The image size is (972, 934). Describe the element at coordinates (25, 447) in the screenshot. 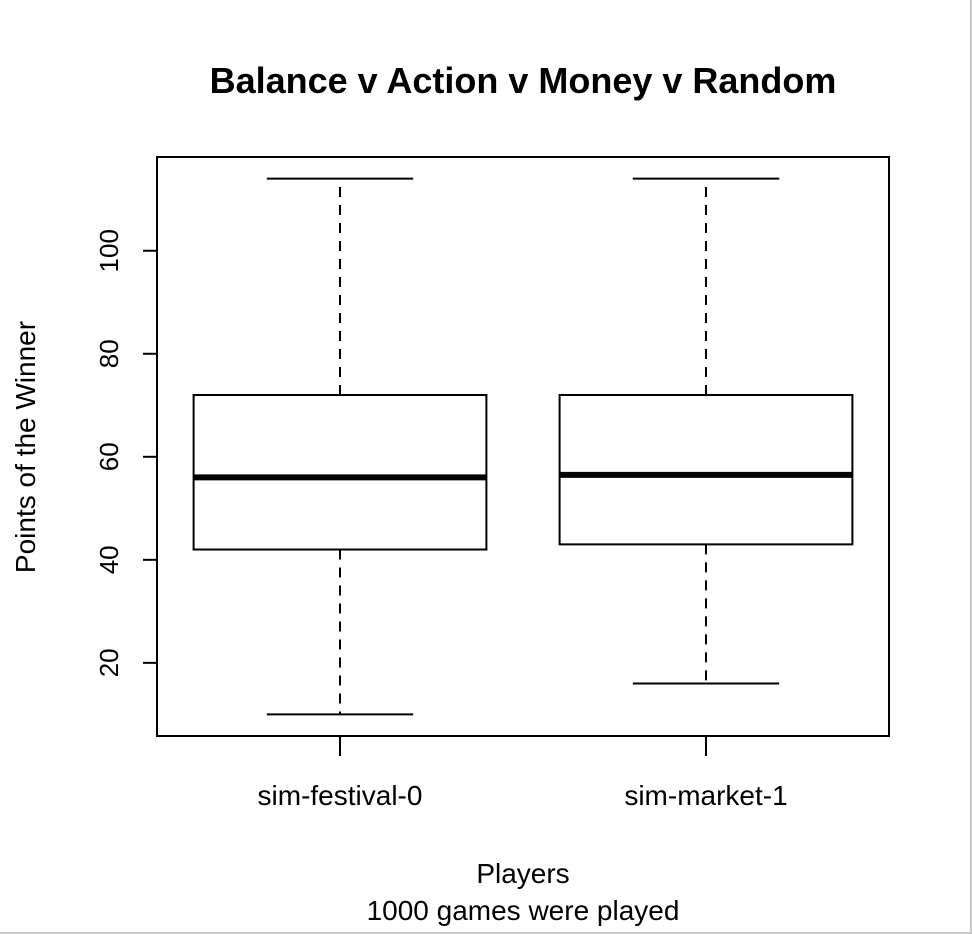

I see `y-axis-label: Points of the Winner` at that location.